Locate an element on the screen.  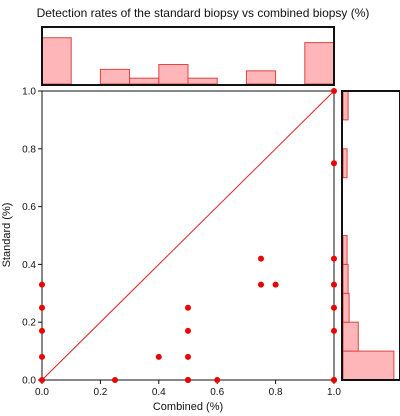
x-tick-label: 0.4 is located at coordinates (159, 392).